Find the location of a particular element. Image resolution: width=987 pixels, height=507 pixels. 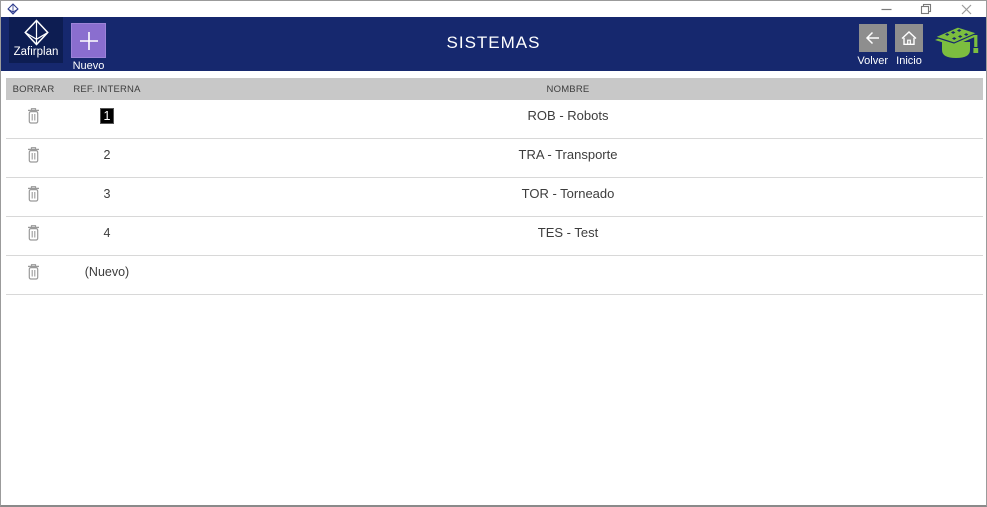

column-header-ref-interna: REF. INTERNA is located at coordinates (107, 89).